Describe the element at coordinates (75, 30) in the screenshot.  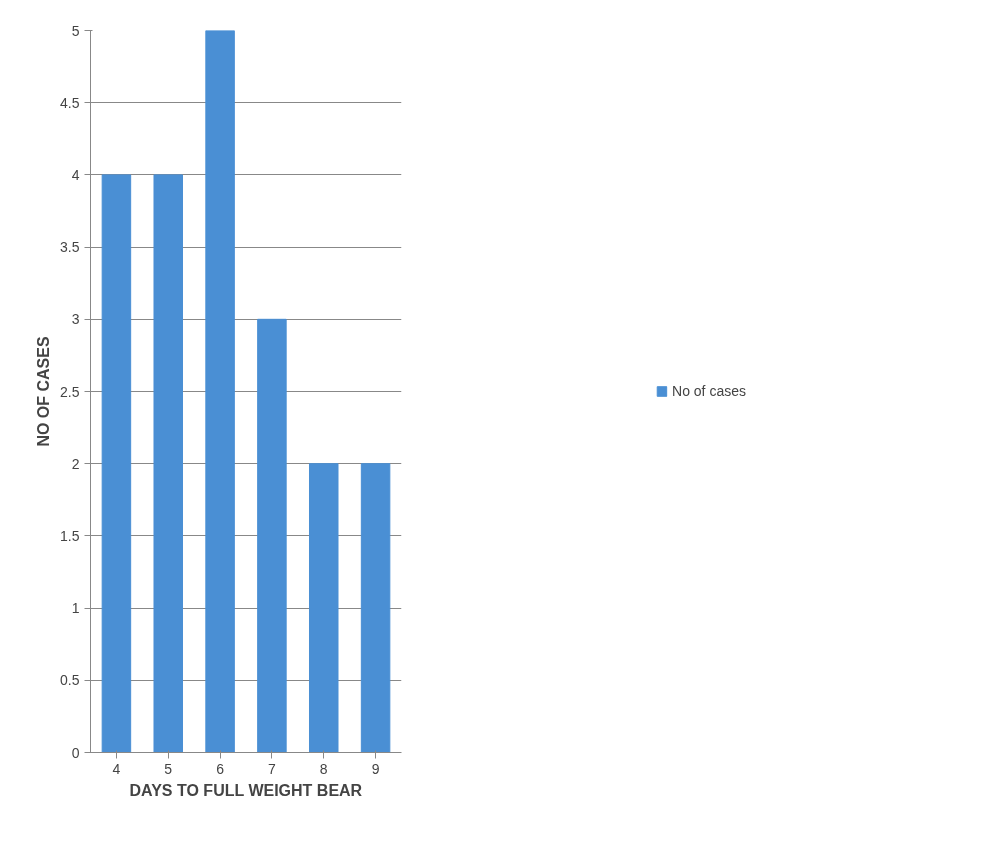
I see `y-tick-label: 5` at that location.